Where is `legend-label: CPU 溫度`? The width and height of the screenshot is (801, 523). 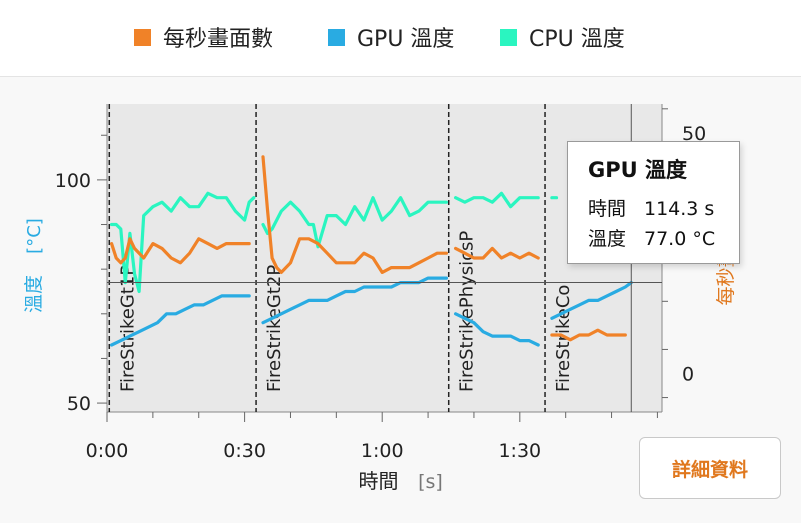 legend-label: CPU 溫度 is located at coordinates (577, 39).